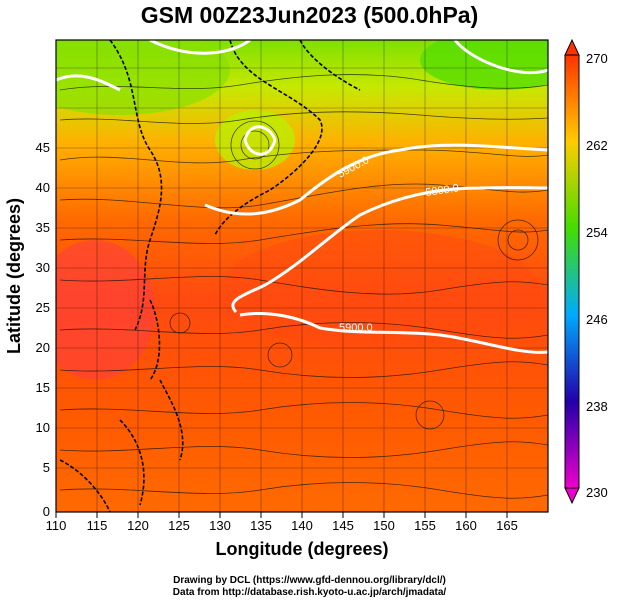 Image resolution: width=619 pixels, height=605 pixels. What do you see at coordinates (43, 387) in the screenshot?
I see `y-tick-label: 15` at bounding box center [43, 387].